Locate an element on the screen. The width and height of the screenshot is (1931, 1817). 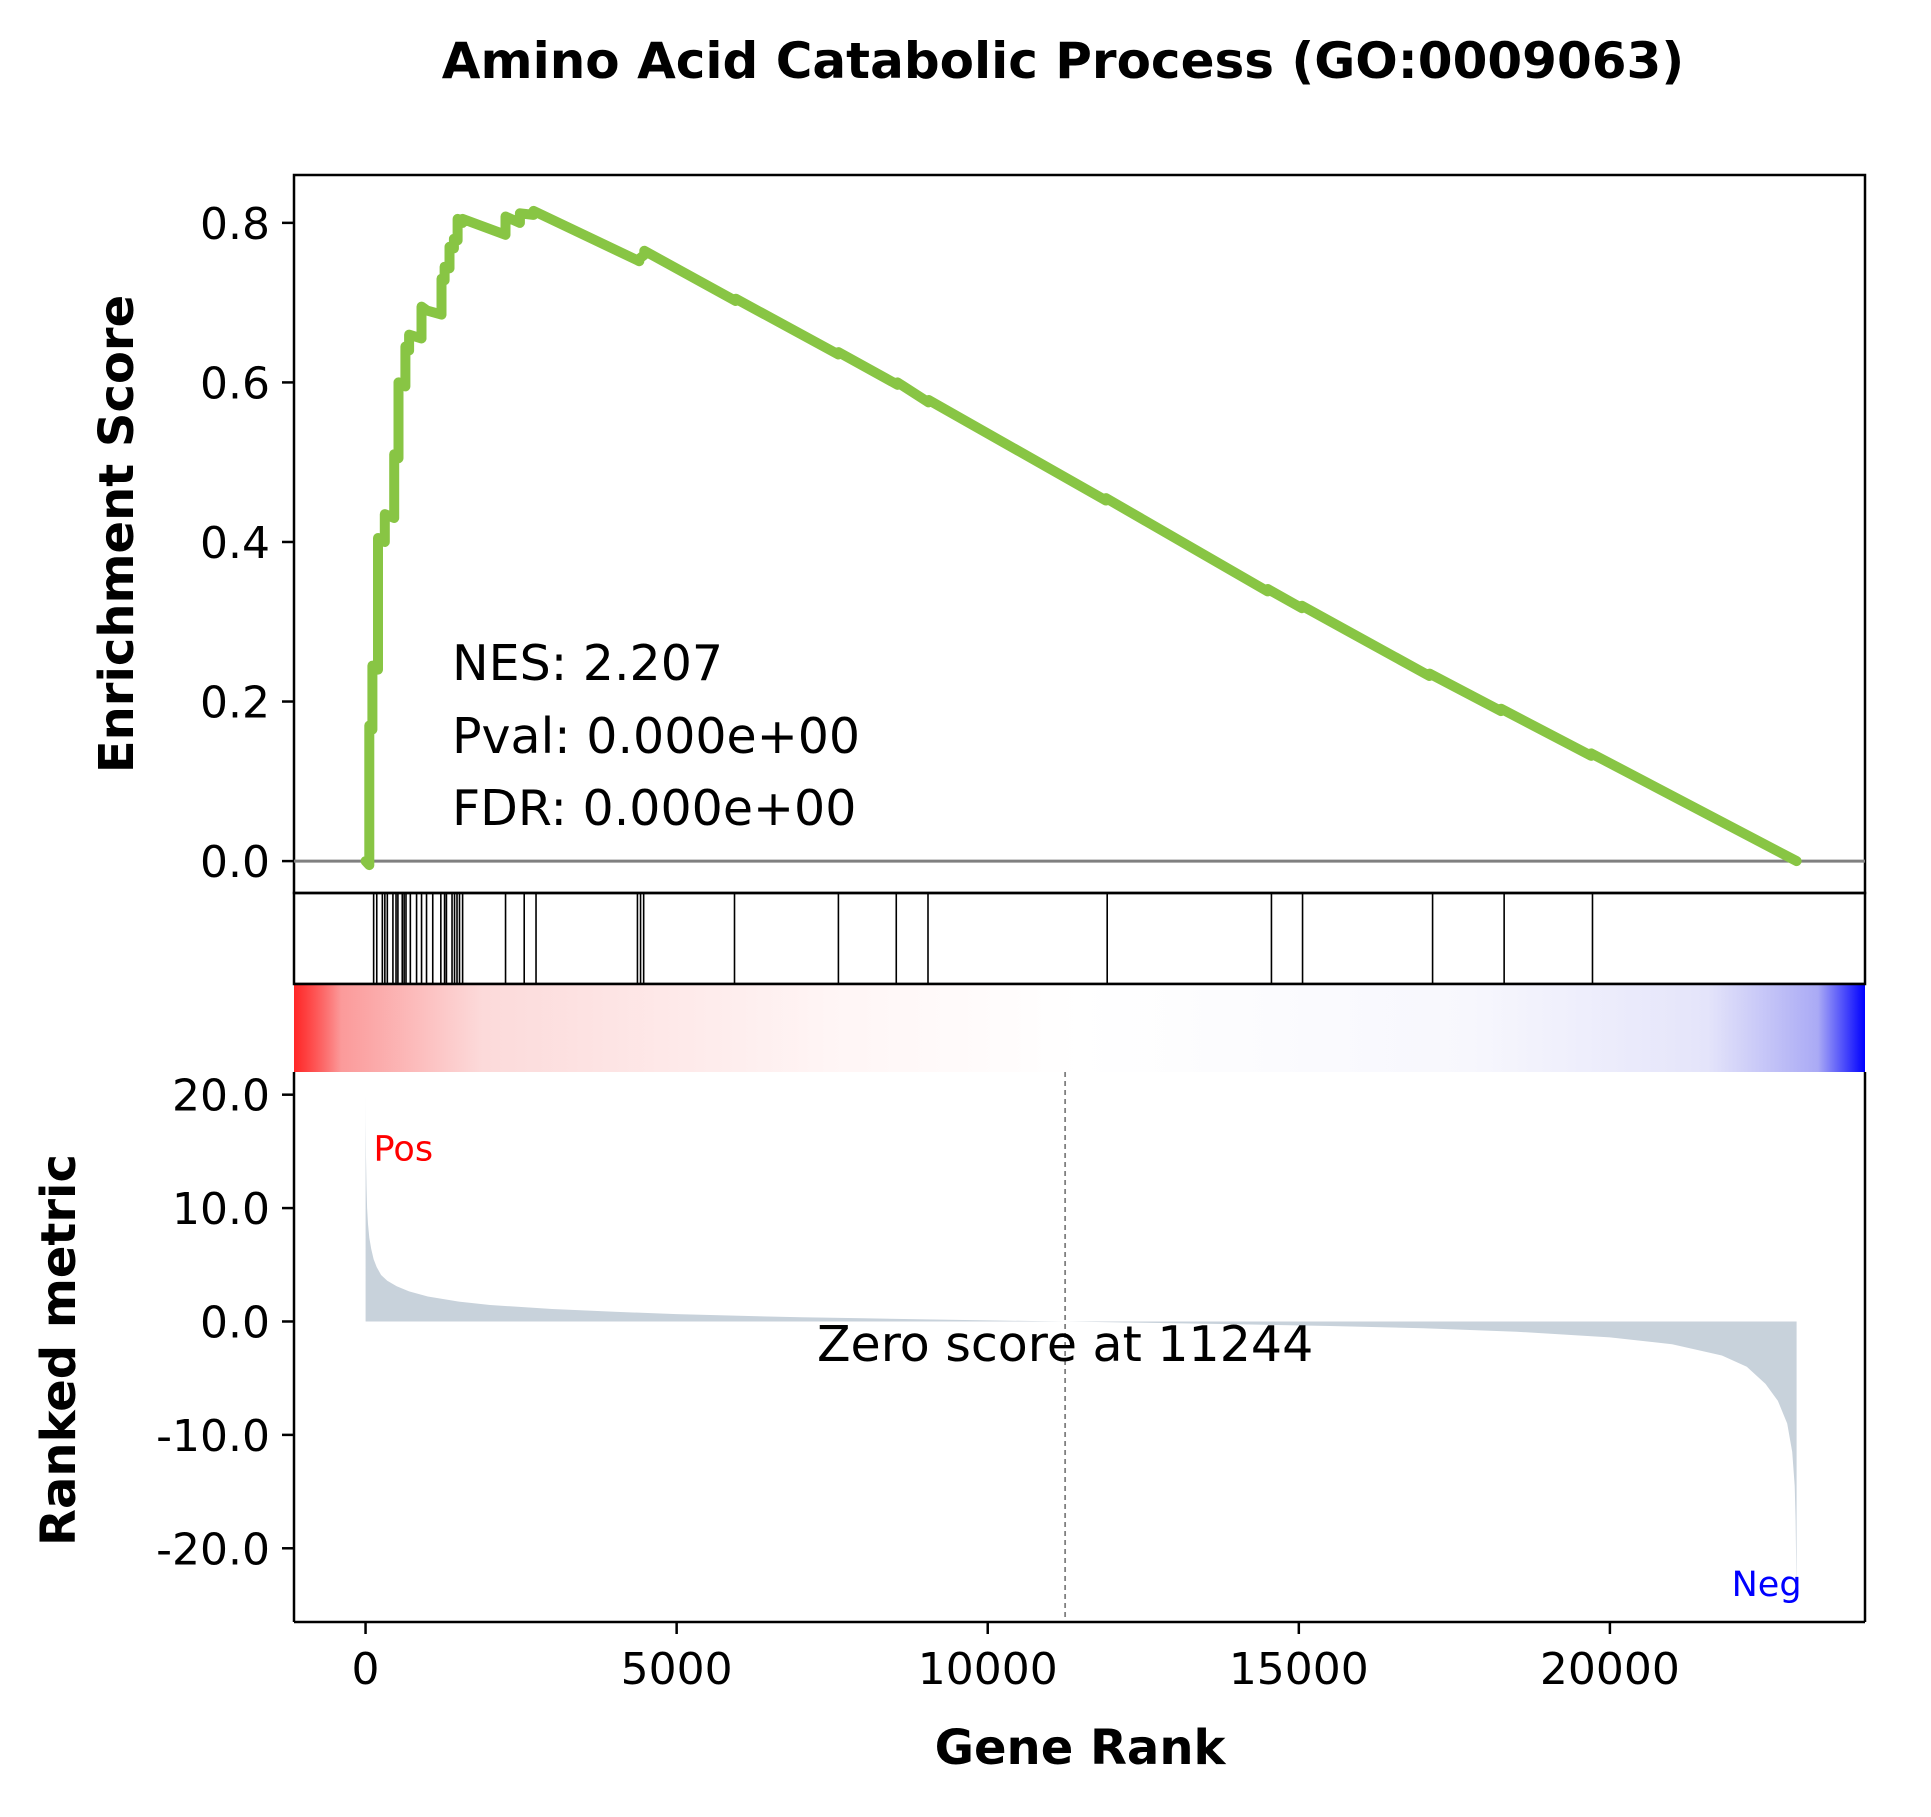
rank-y-tick-label: 10.0 is located at coordinates (221, 1209).